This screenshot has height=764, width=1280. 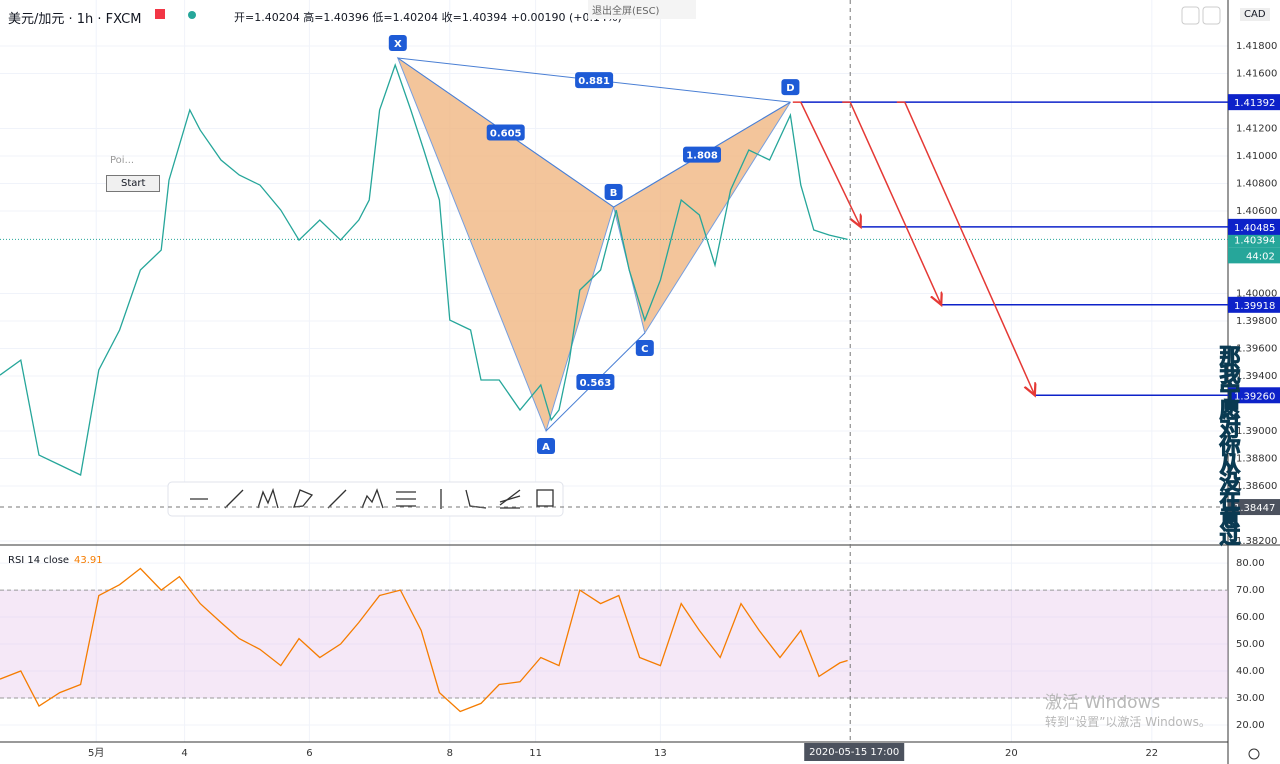 What do you see at coordinates (1256, 156) in the screenshot?
I see `y-tick-label: 1.41000` at bounding box center [1256, 156].